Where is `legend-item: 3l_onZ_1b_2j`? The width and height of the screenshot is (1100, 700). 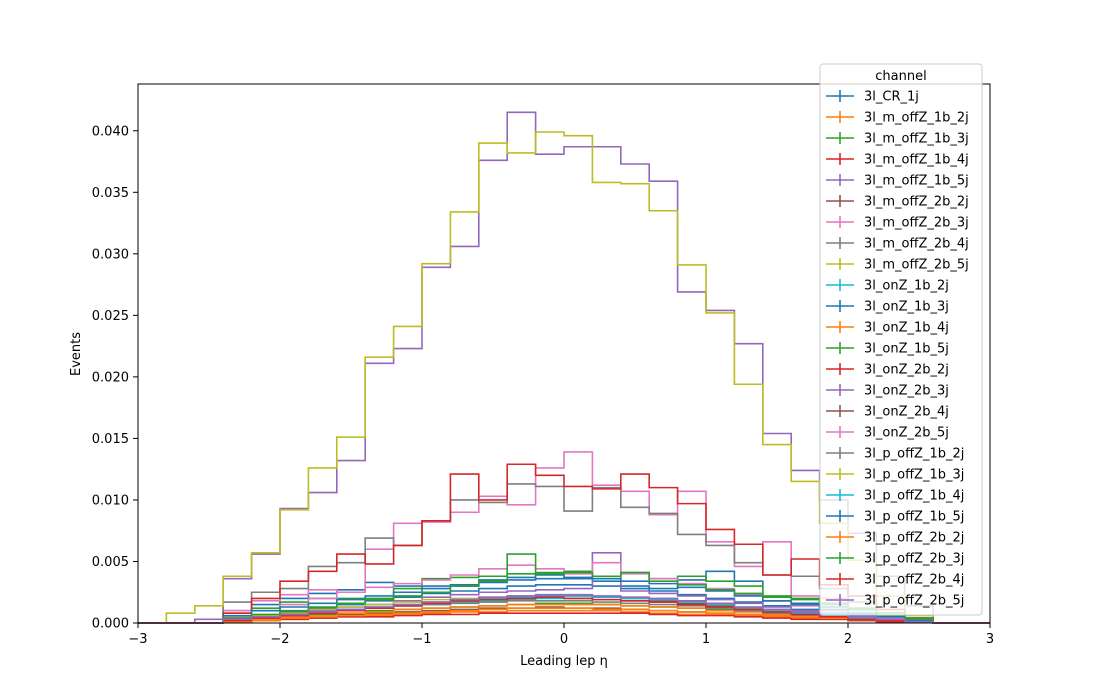
legend-item: 3l_onZ_1b_2j is located at coordinates (887, 286).